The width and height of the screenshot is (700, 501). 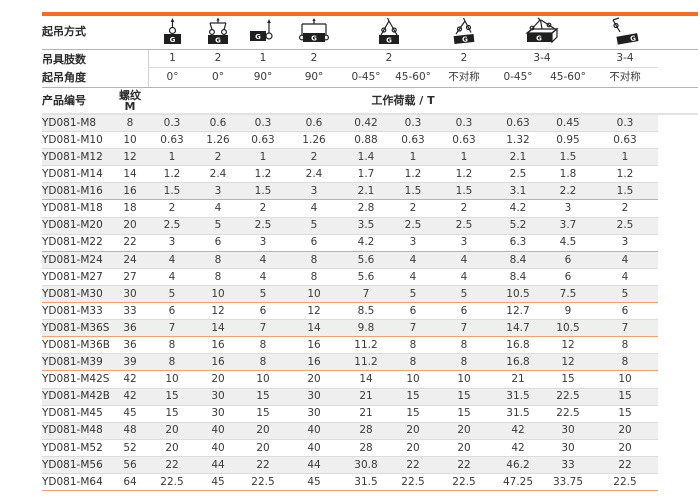 I want to click on load-value: 3.5, so click(x=366, y=225).